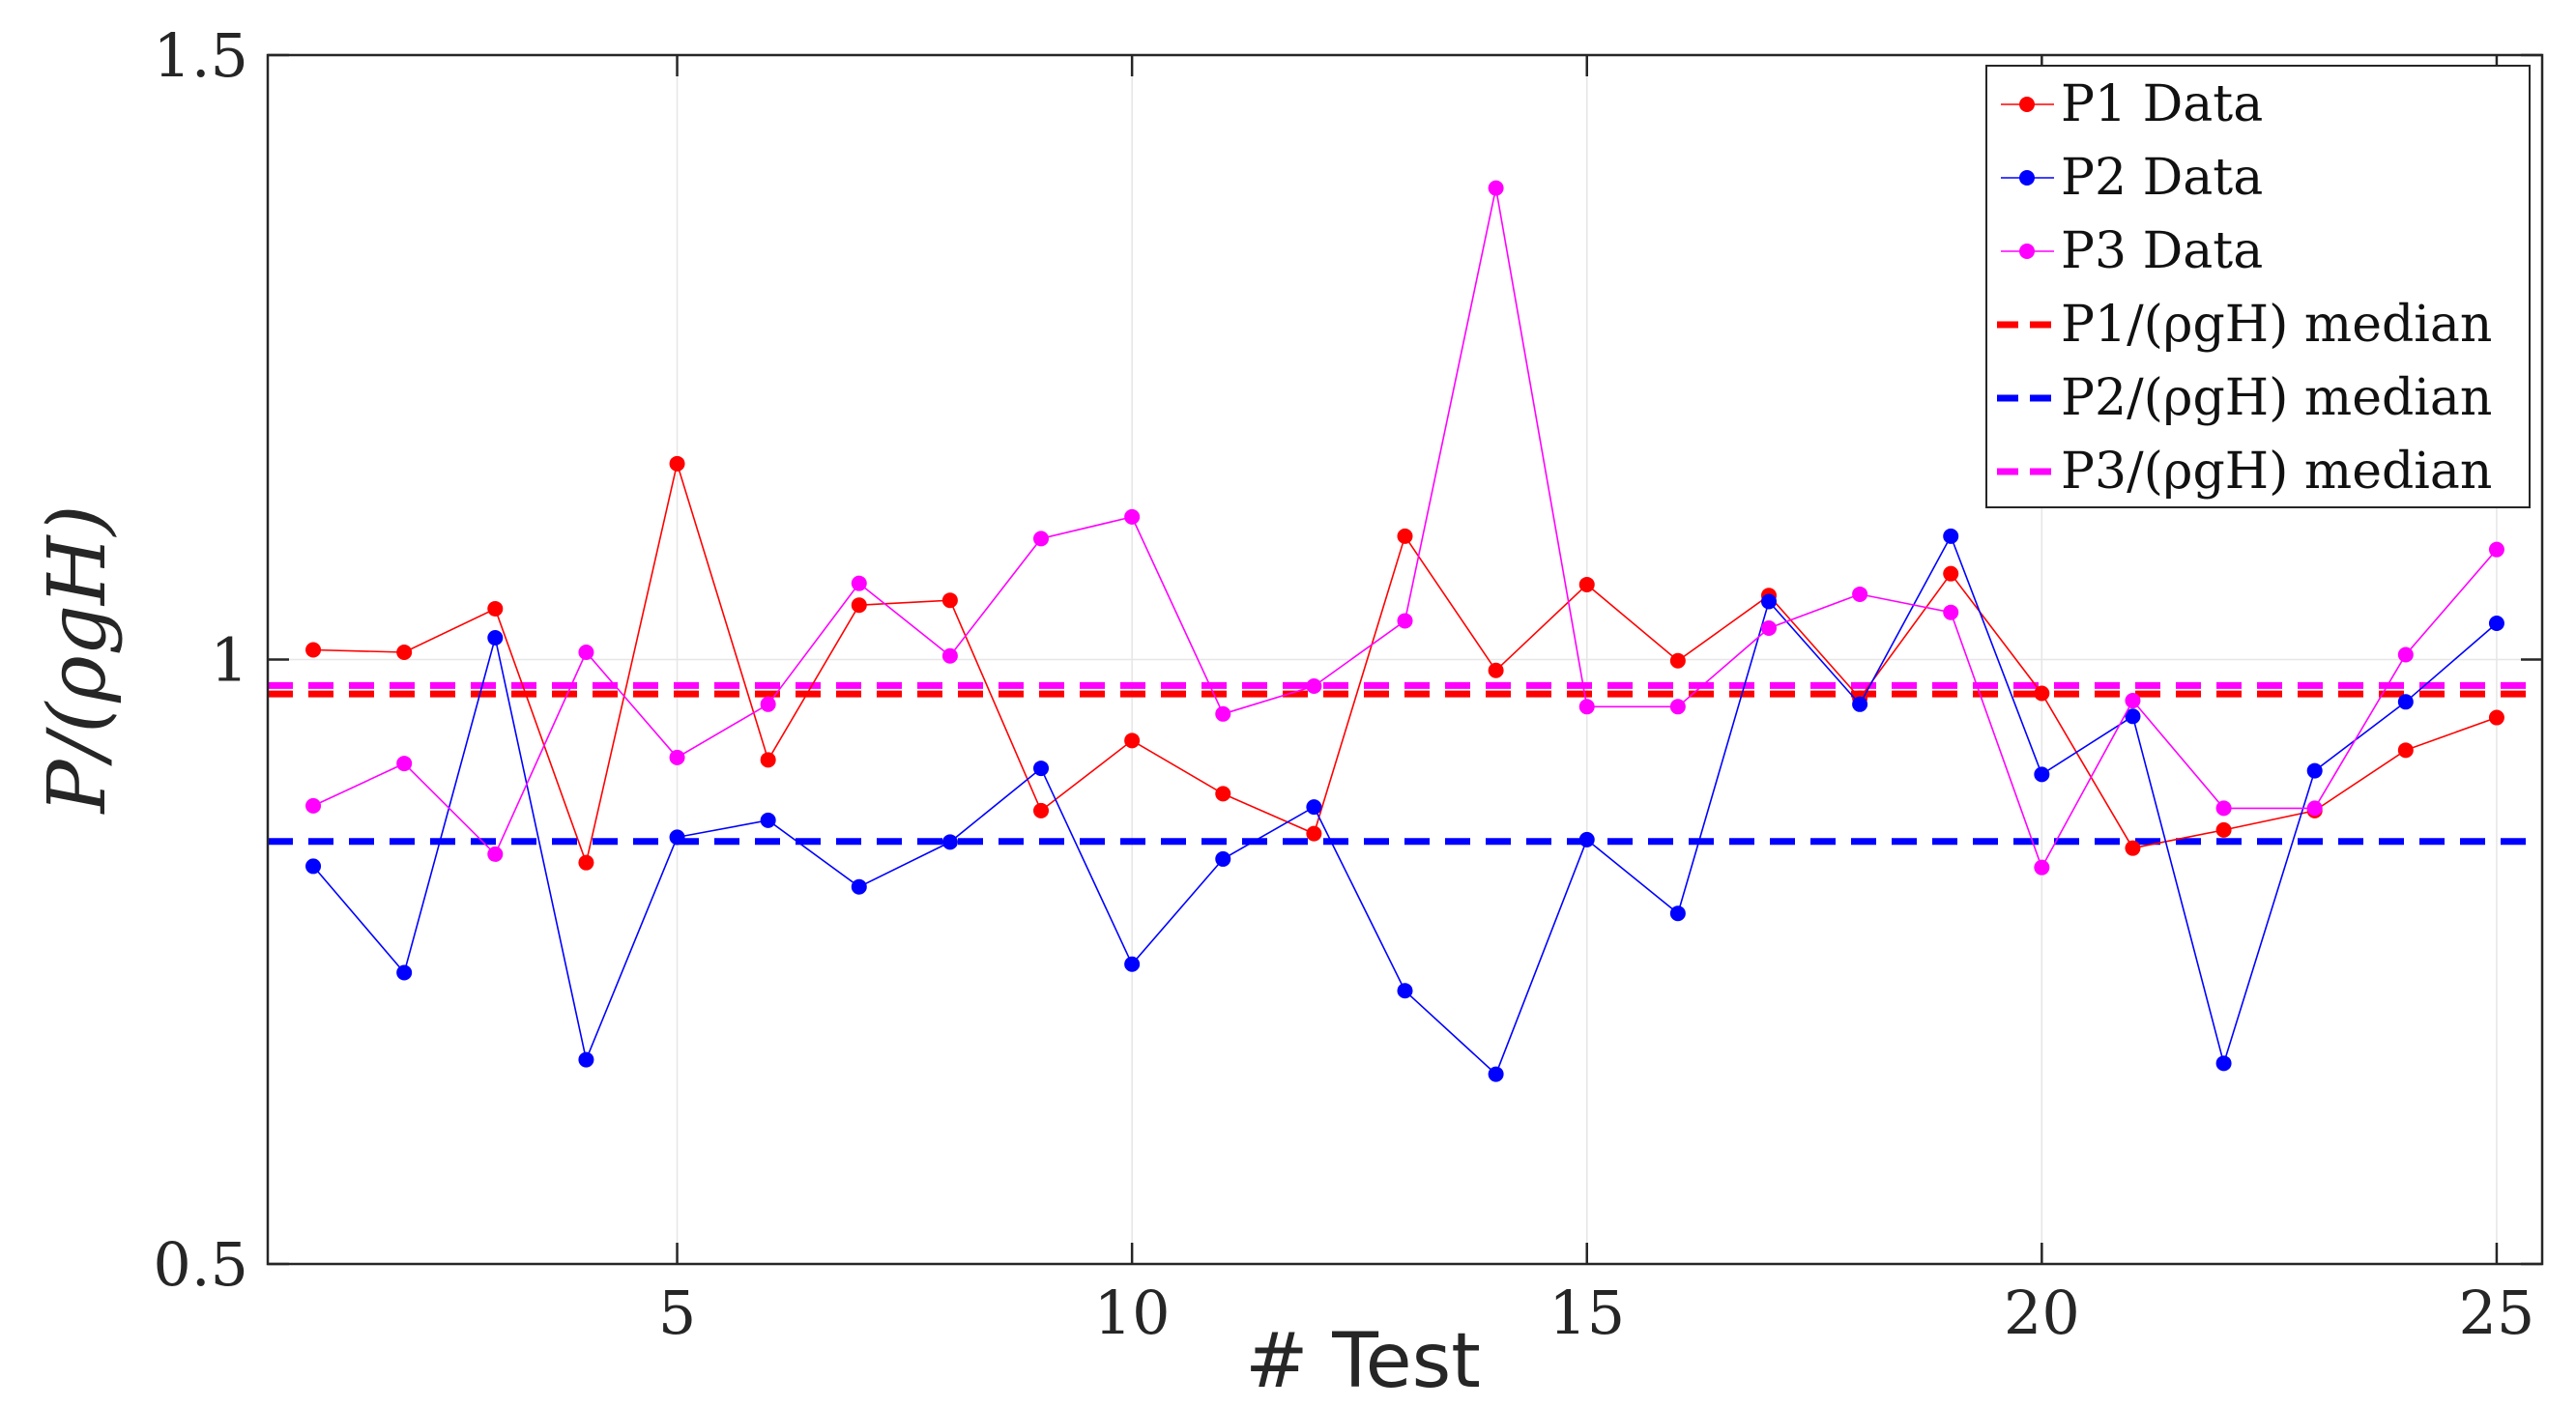 Image resolution: width=2576 pixels, height=1407 pixels. Describe the element at coordinates (229, 660) in the screenshot. I see `y-tick-label-1: 1` at that location.